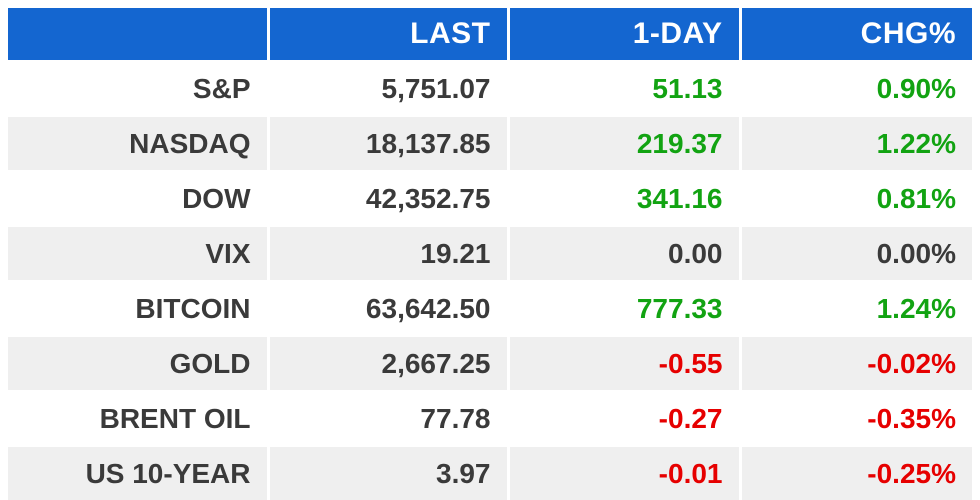 This screenshot has height=500, width=980. Describe the element at coordinates (387, 198) in the screenshot. I see `last-value: 42,352.75` at that location.